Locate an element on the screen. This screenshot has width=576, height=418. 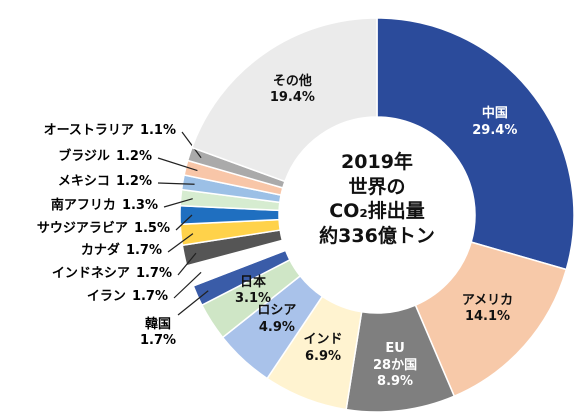
category-label: カナダ is located at coordinates (100, 250).